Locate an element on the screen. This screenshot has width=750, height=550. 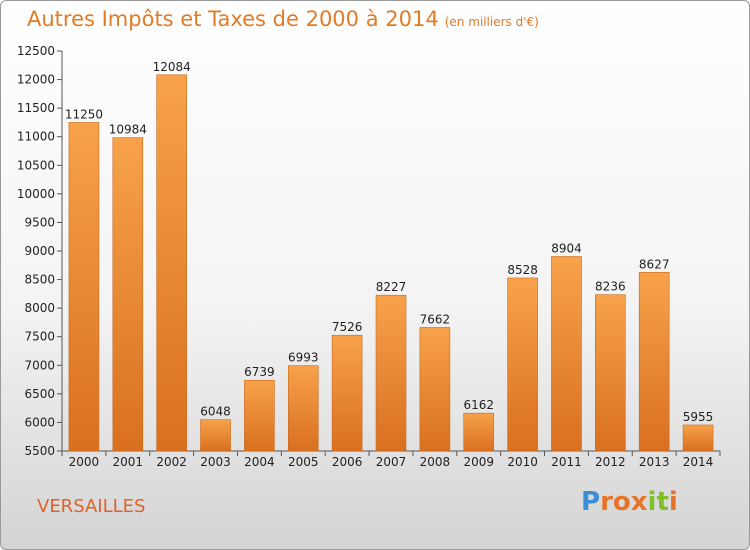
bar-value-label: 6739 is located at coordinates (259, 372).